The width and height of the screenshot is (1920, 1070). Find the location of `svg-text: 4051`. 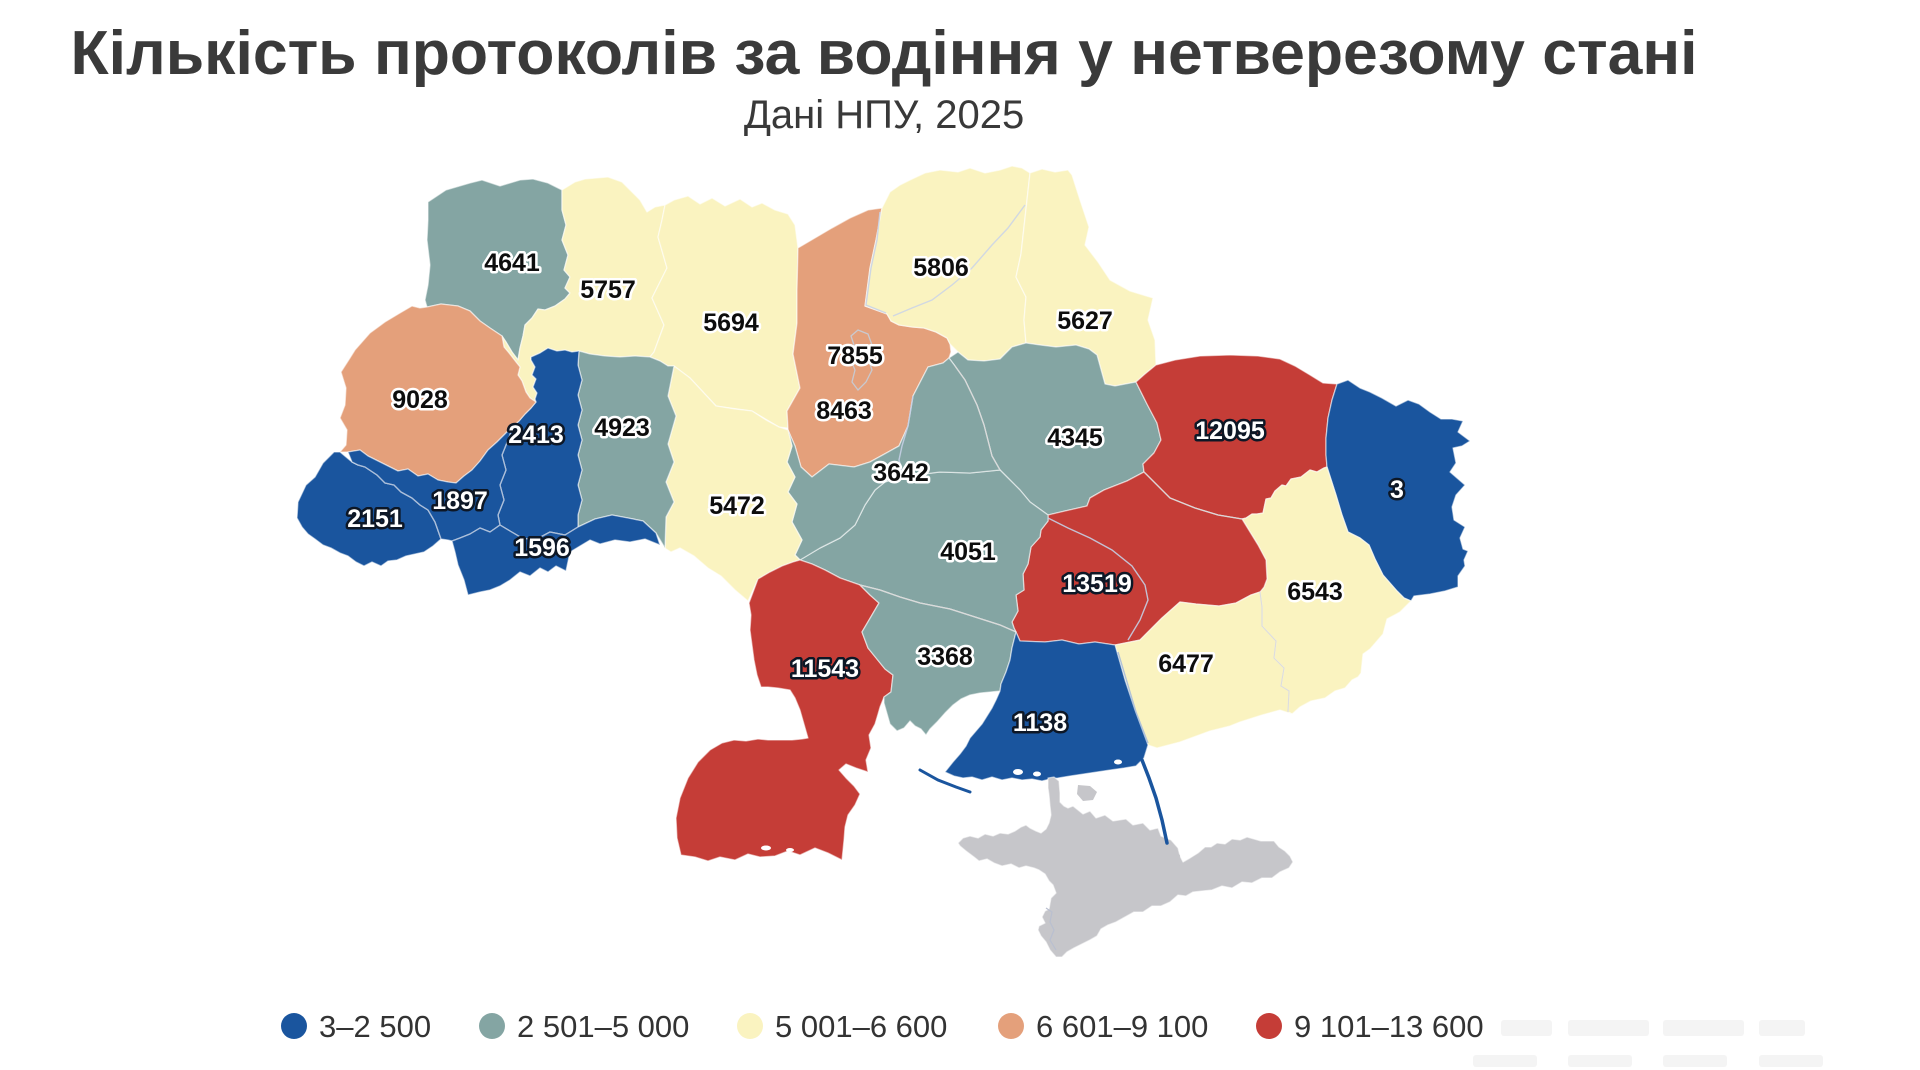

svg-text: 4051 is located at coordinates (968, 552).